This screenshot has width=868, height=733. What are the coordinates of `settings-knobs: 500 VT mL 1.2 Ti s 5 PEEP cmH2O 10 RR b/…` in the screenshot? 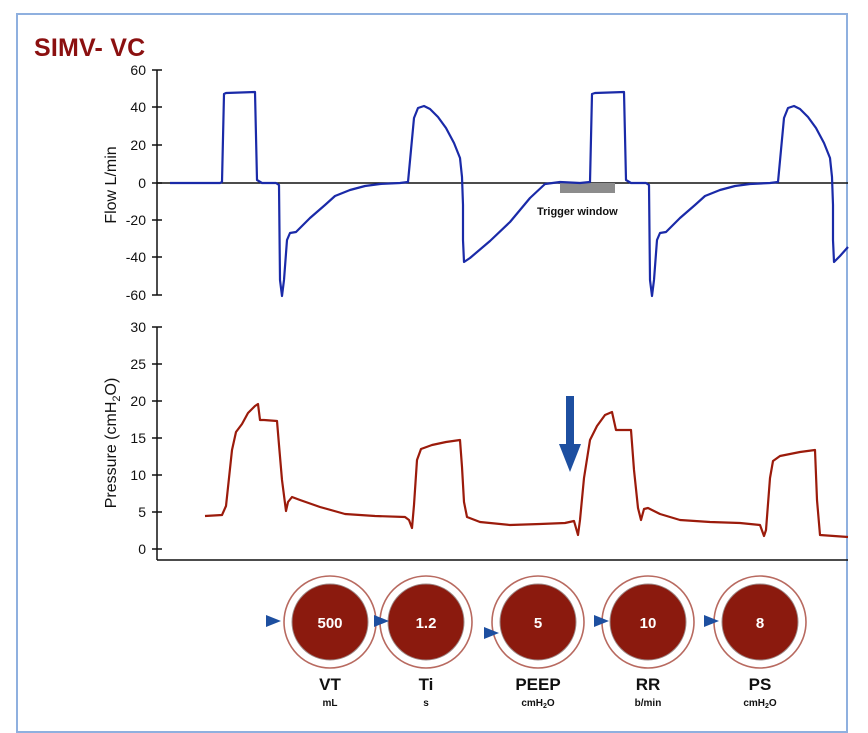 It's located at (536, 642).